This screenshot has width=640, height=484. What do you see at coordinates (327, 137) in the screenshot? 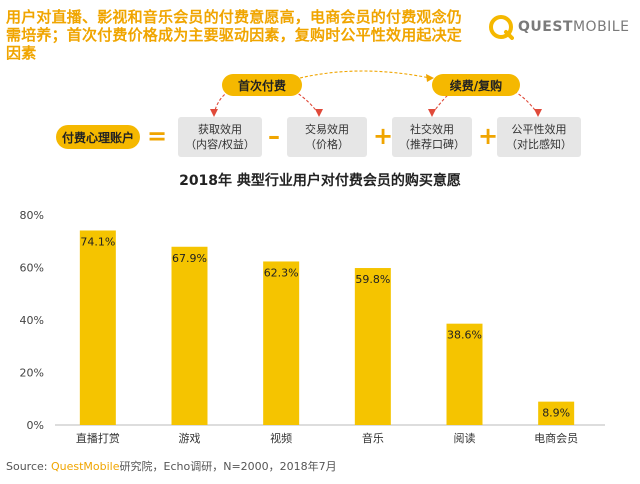
I see `trade-utility-box: 交易效用 （价格）` at bounding box center [327, 137].